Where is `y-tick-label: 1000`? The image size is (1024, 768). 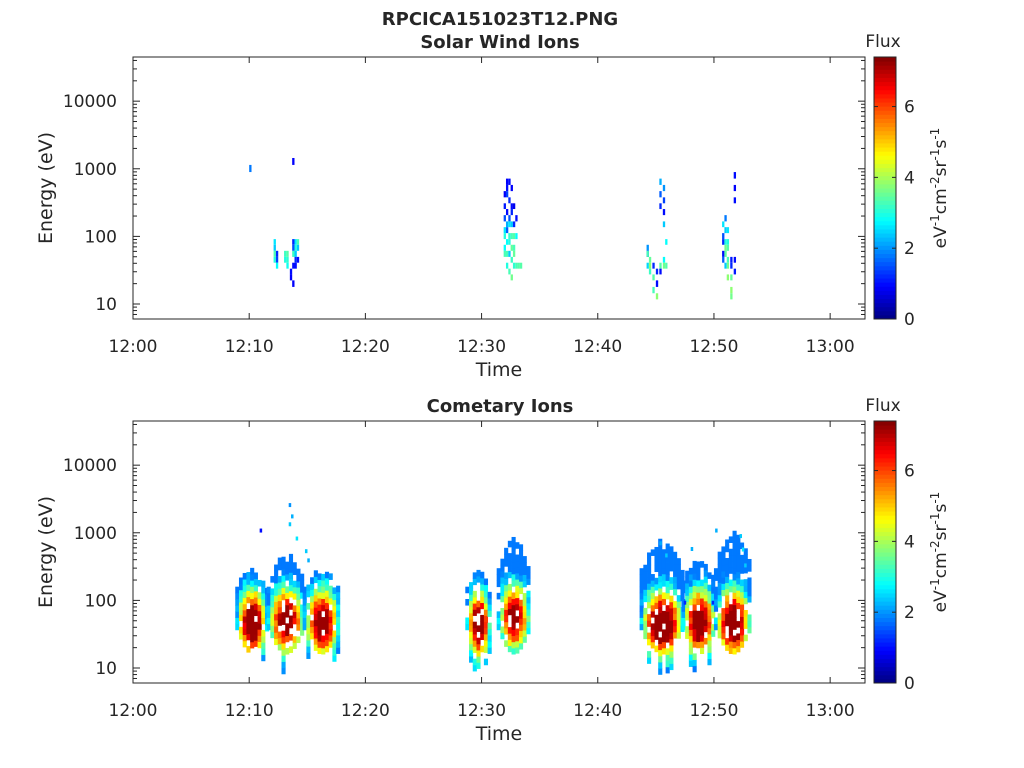 y-tick-label: 1000 is located at coordinates (95, 534).